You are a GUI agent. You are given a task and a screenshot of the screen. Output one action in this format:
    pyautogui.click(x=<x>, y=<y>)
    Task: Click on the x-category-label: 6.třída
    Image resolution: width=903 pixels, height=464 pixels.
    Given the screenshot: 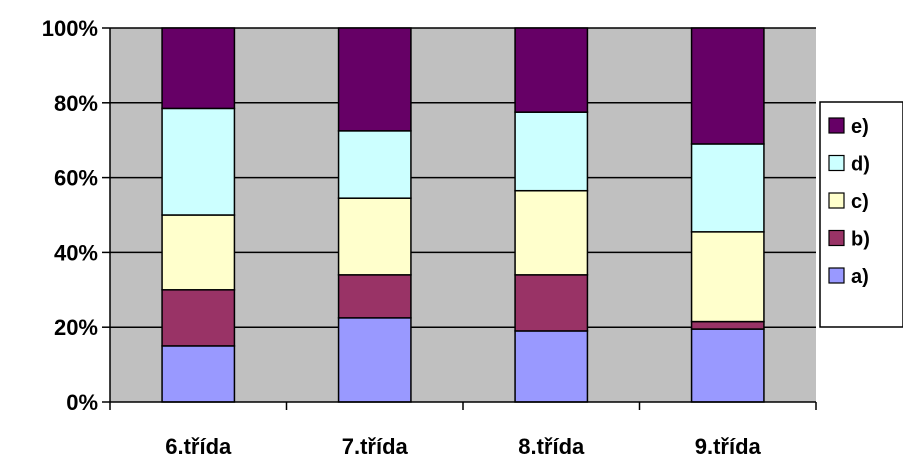 What is the action you would take?
    pyautogui.click(x=198, y=446)
    